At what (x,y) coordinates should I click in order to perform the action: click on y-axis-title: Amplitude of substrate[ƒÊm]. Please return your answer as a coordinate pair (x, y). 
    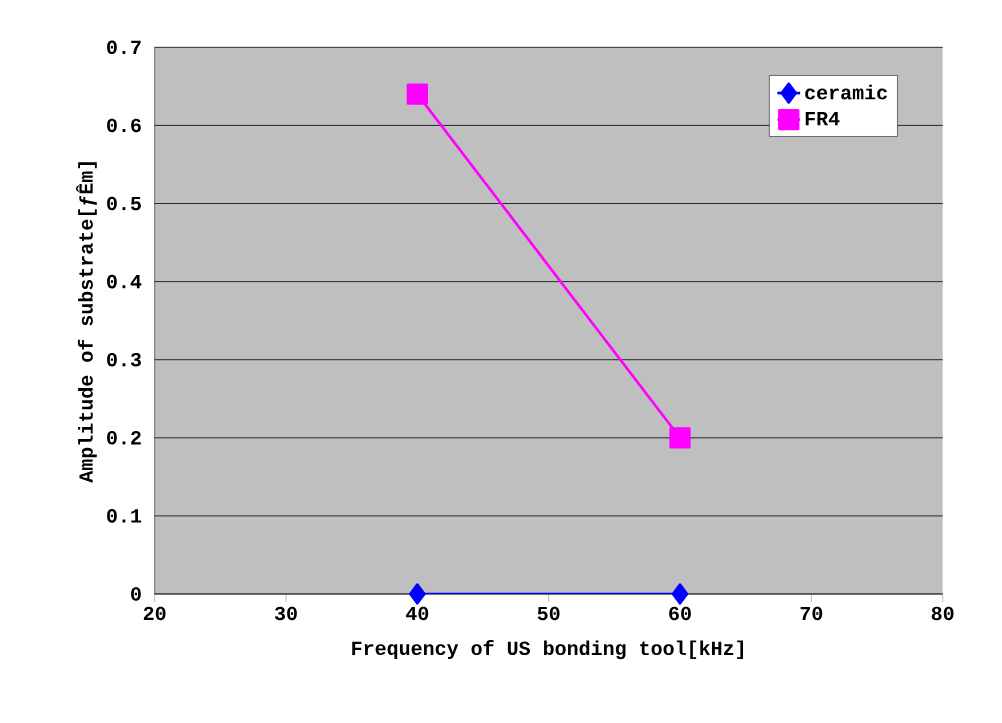
    Looking at the image, I should click on (86, 322).